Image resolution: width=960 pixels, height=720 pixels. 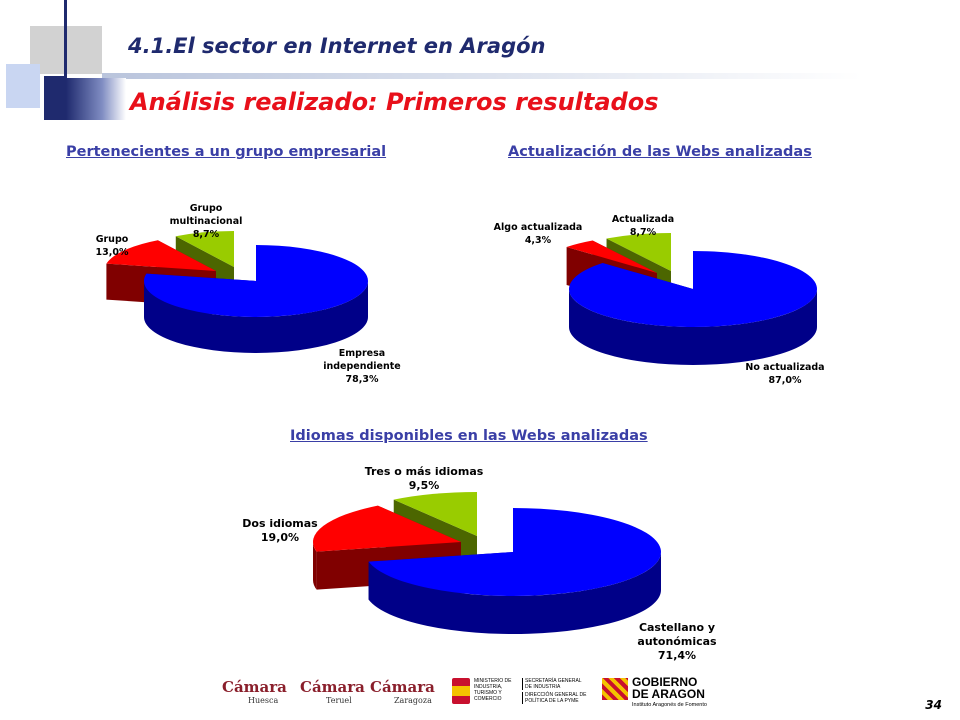 I want to click on chart3-label-main-pct: 71,4%, so click(x=677, y=655).